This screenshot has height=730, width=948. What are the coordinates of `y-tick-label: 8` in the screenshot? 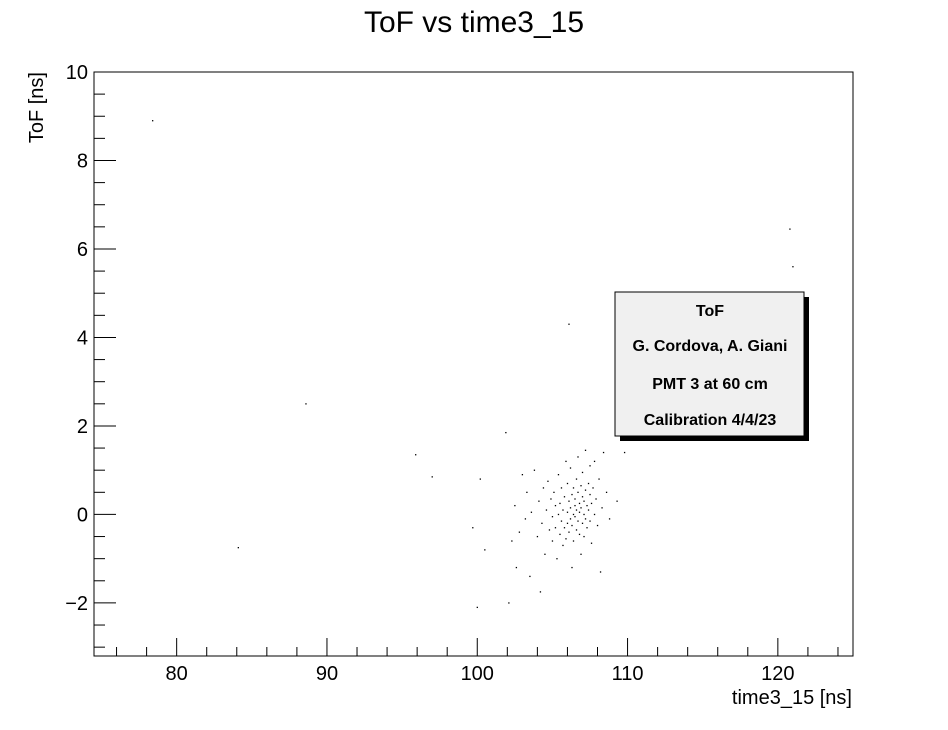 It's located at (82, 161).